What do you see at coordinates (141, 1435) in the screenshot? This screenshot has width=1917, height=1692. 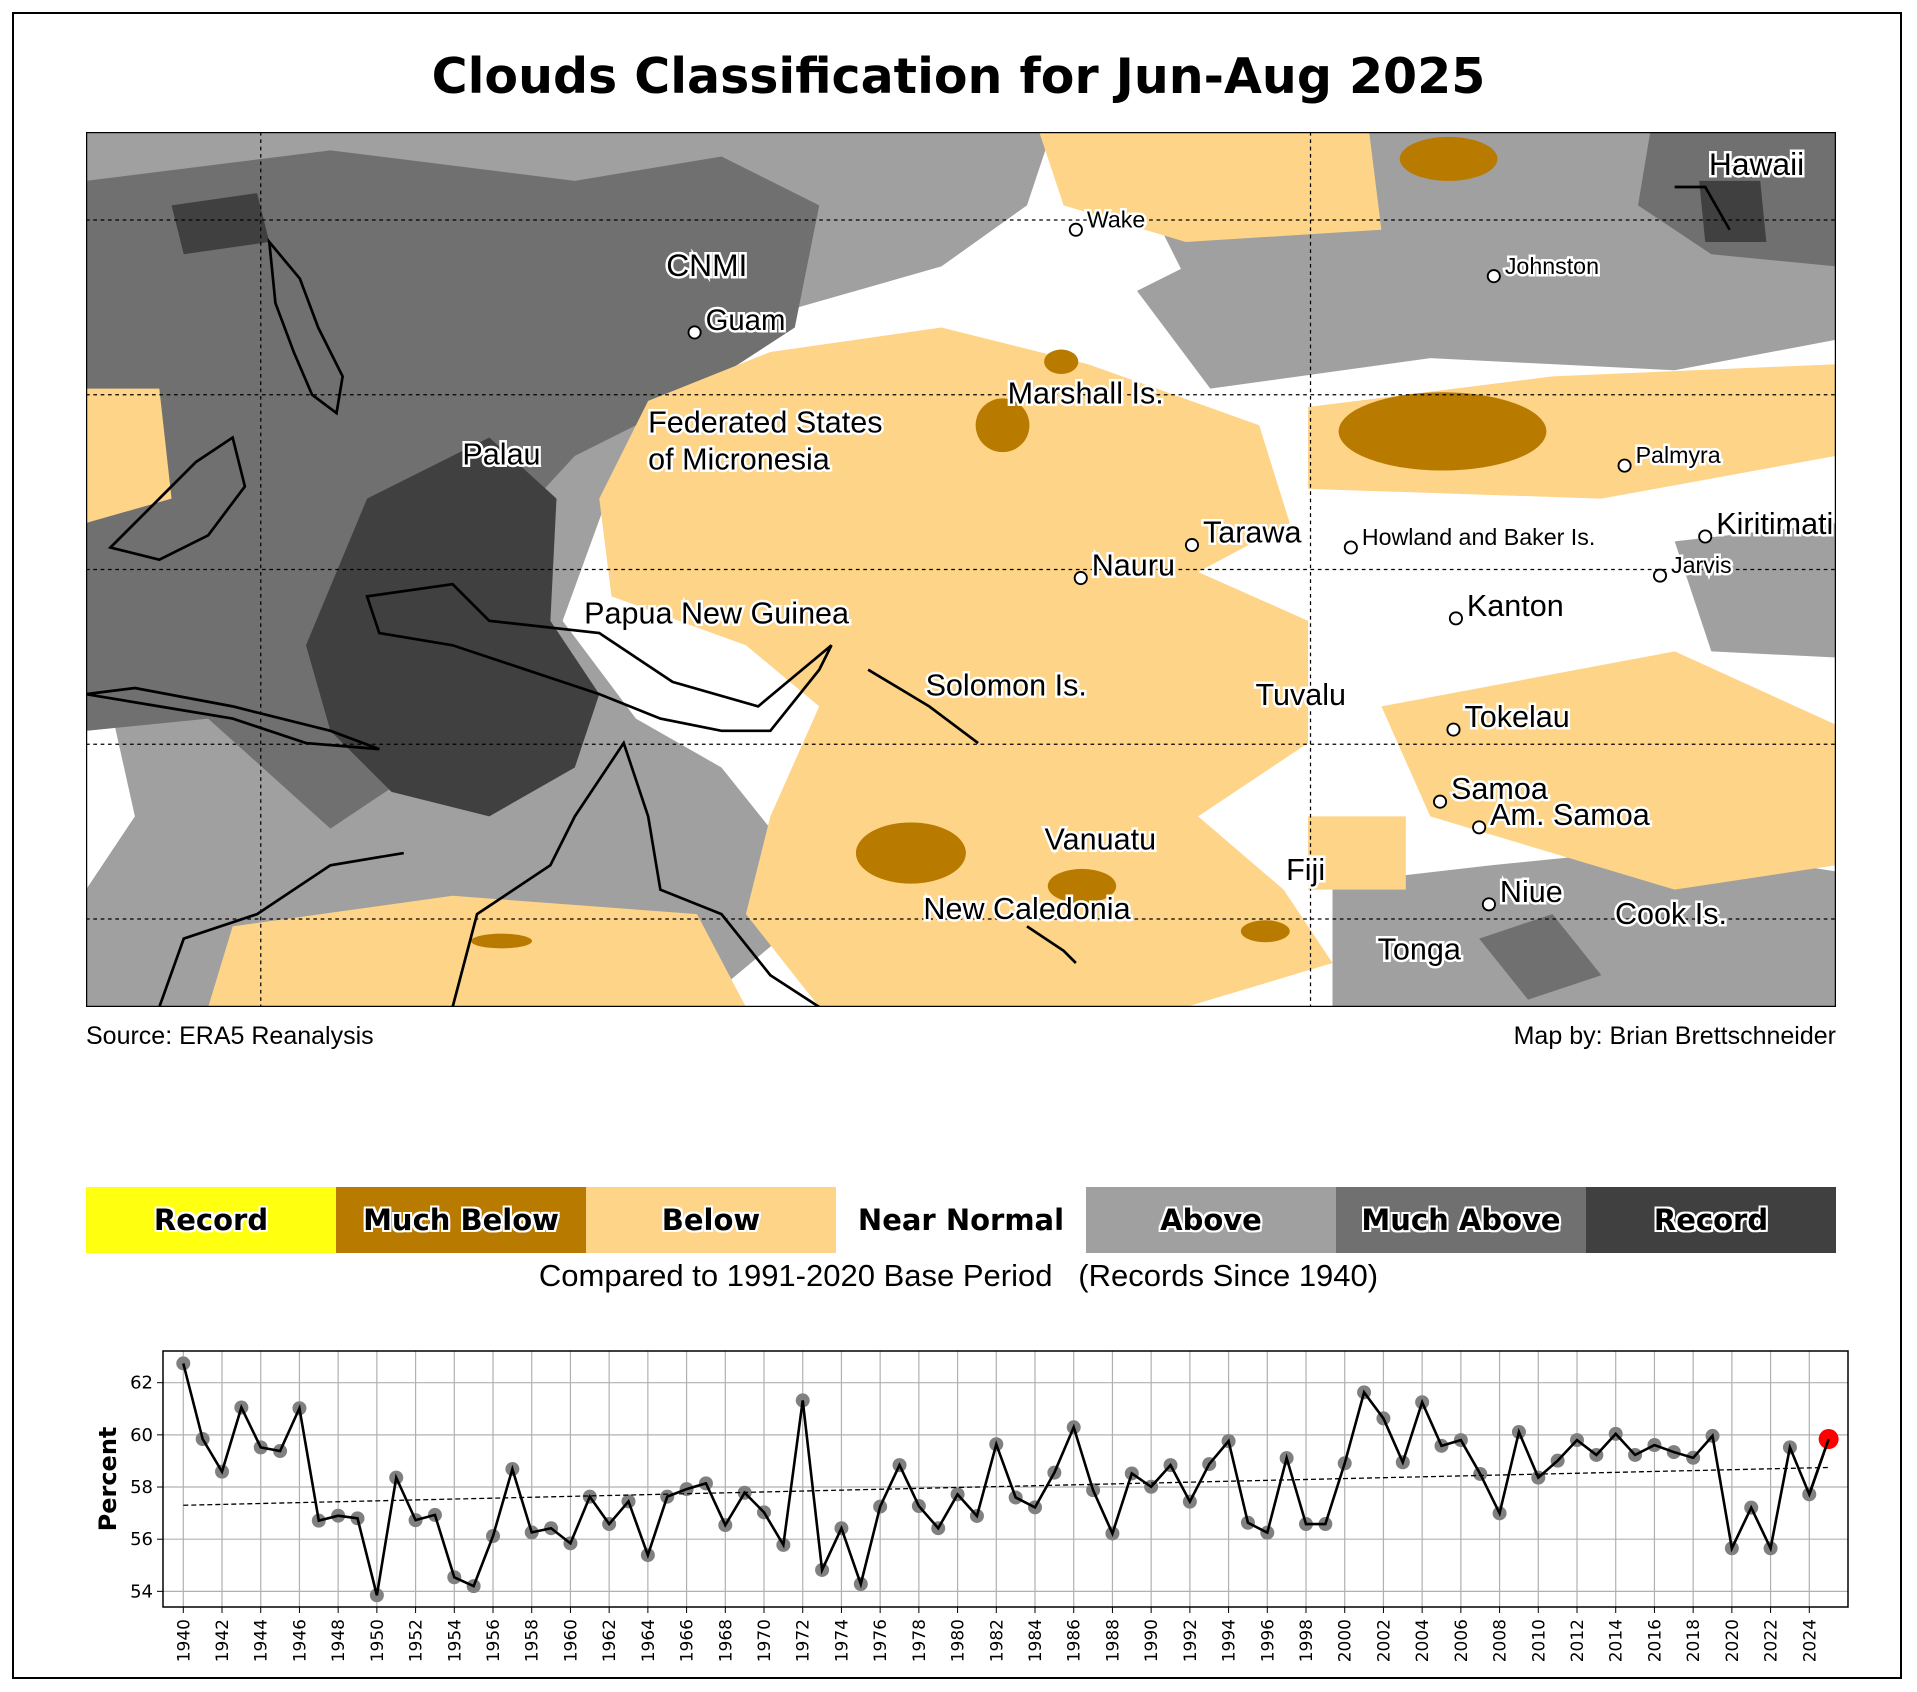 I see `y-tick-label: 60` at bounding box center [141, 1435].